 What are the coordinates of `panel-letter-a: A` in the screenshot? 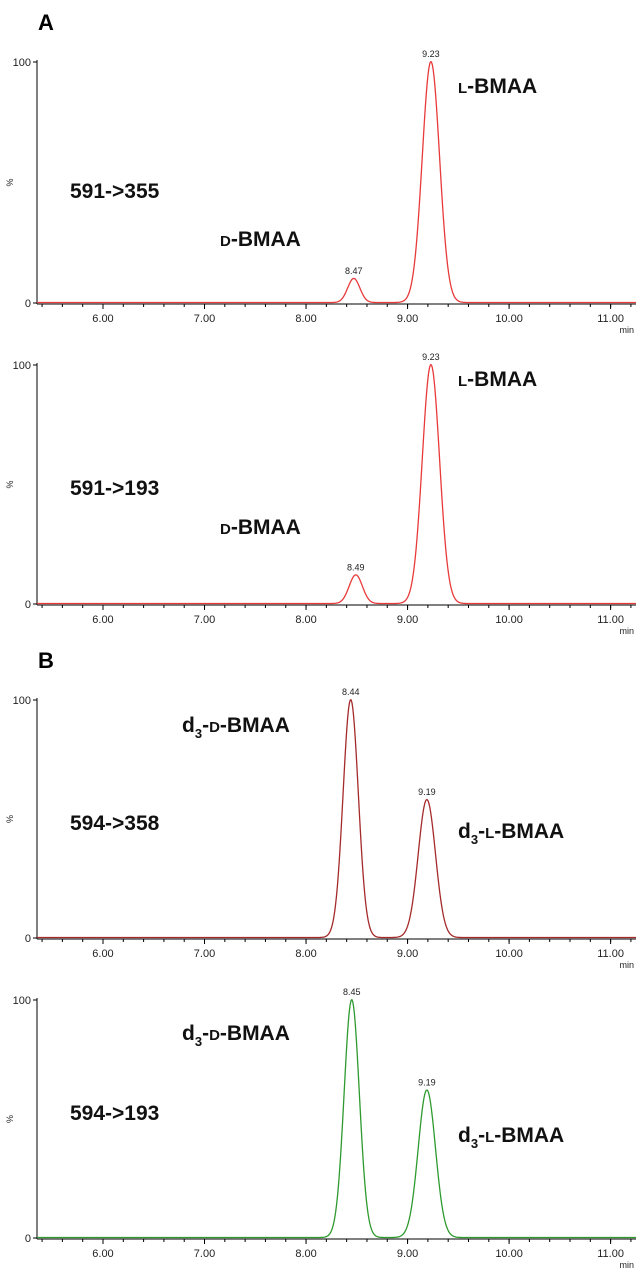 It's located at (46, 22).